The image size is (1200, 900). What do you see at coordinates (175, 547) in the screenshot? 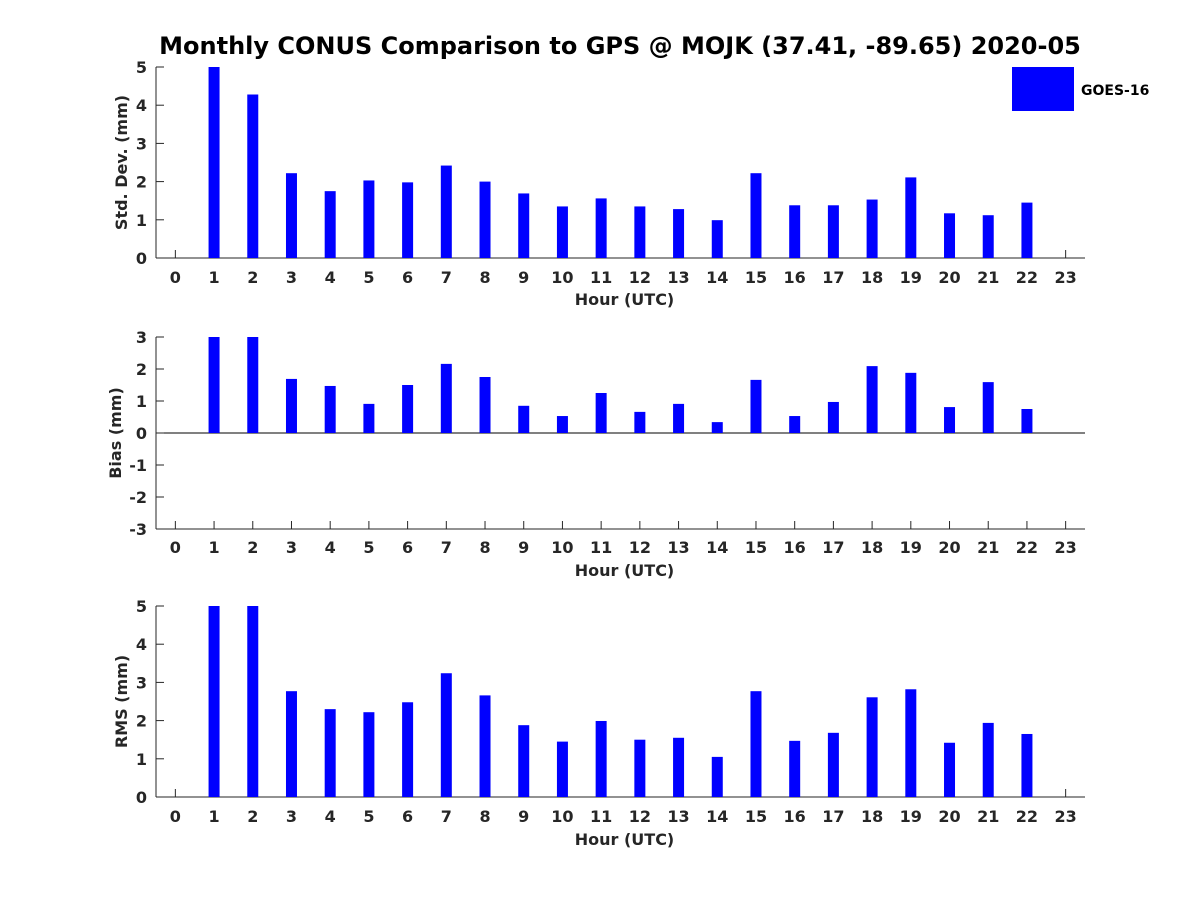
I see `x-tick-label: 0` at bounding box center [175, 547].